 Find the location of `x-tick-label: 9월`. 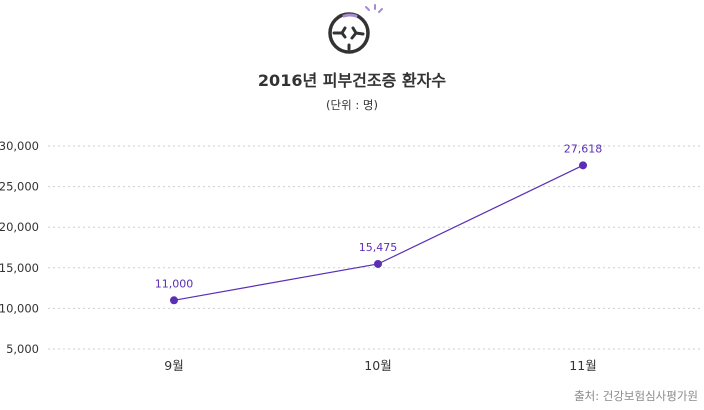

x-tick-label: 9월 is located at coordinates (173, 365).